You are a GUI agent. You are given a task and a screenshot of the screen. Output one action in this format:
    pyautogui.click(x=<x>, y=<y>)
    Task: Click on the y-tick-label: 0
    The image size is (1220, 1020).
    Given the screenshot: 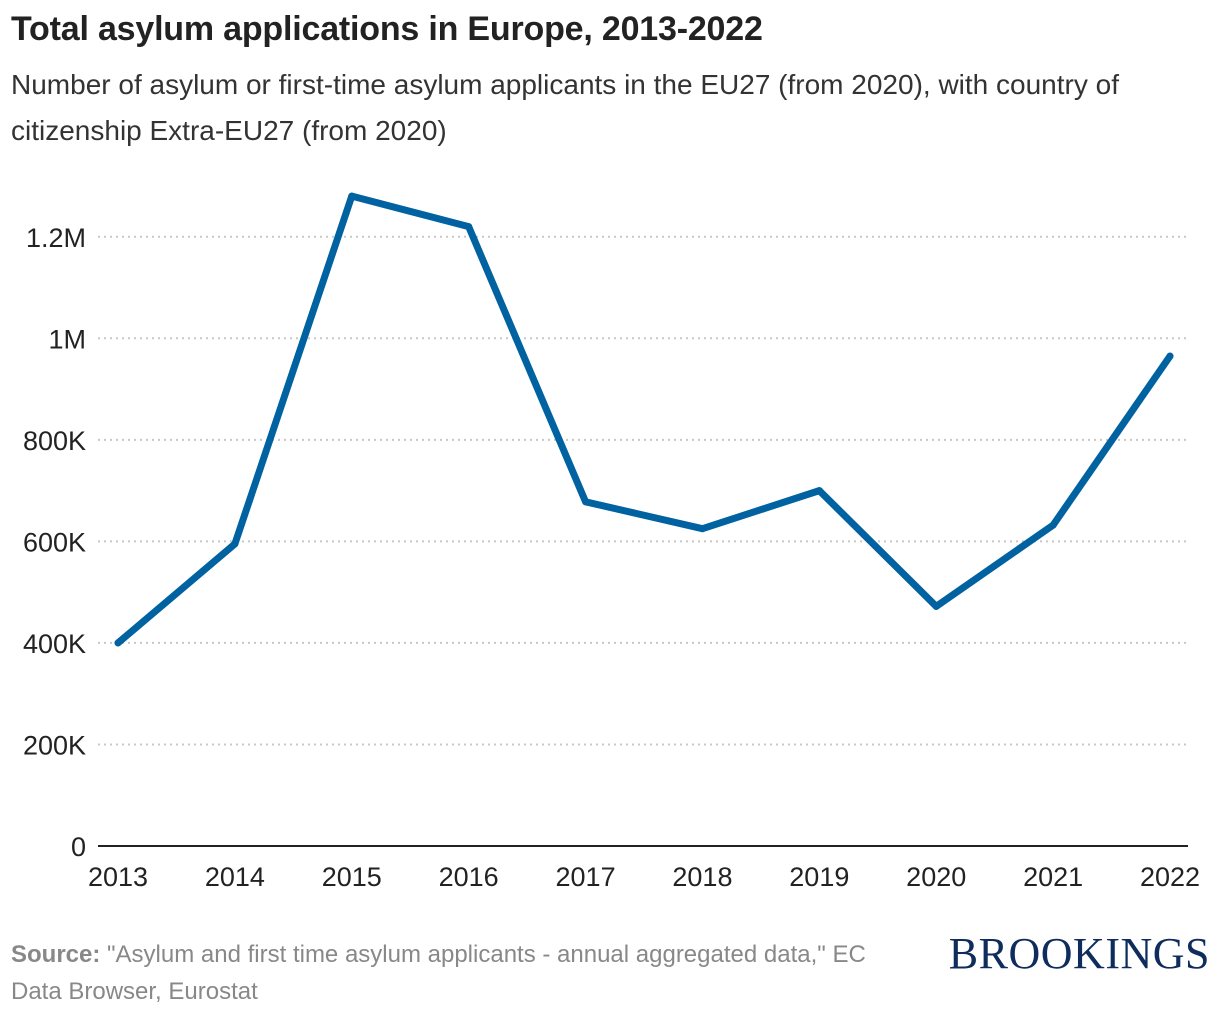 What is the action you would take?
    pyautogui.click(x=78, y=847)
    